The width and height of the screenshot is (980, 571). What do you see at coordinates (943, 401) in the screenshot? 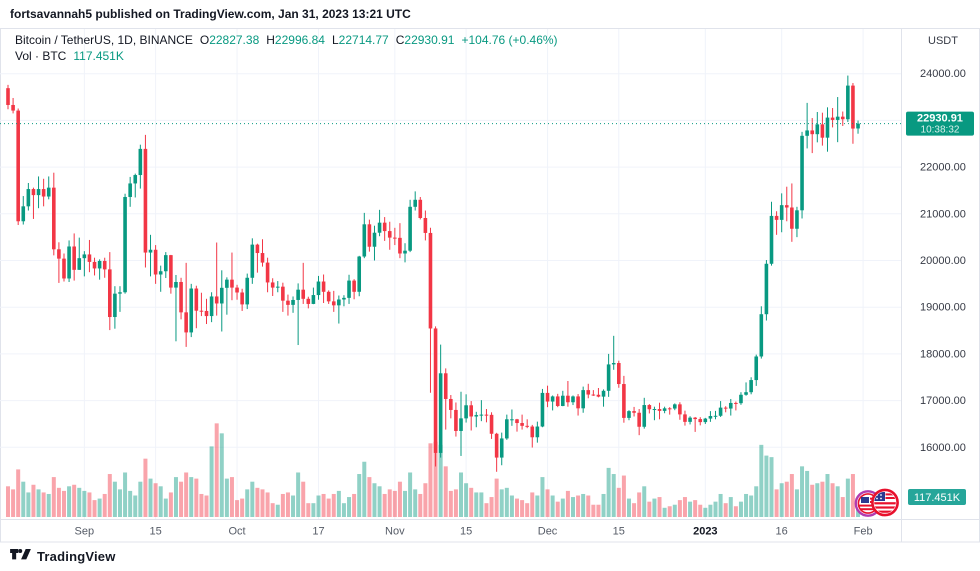
I see `price-axis-label: 17000.00` at bounding box center [943, 401].